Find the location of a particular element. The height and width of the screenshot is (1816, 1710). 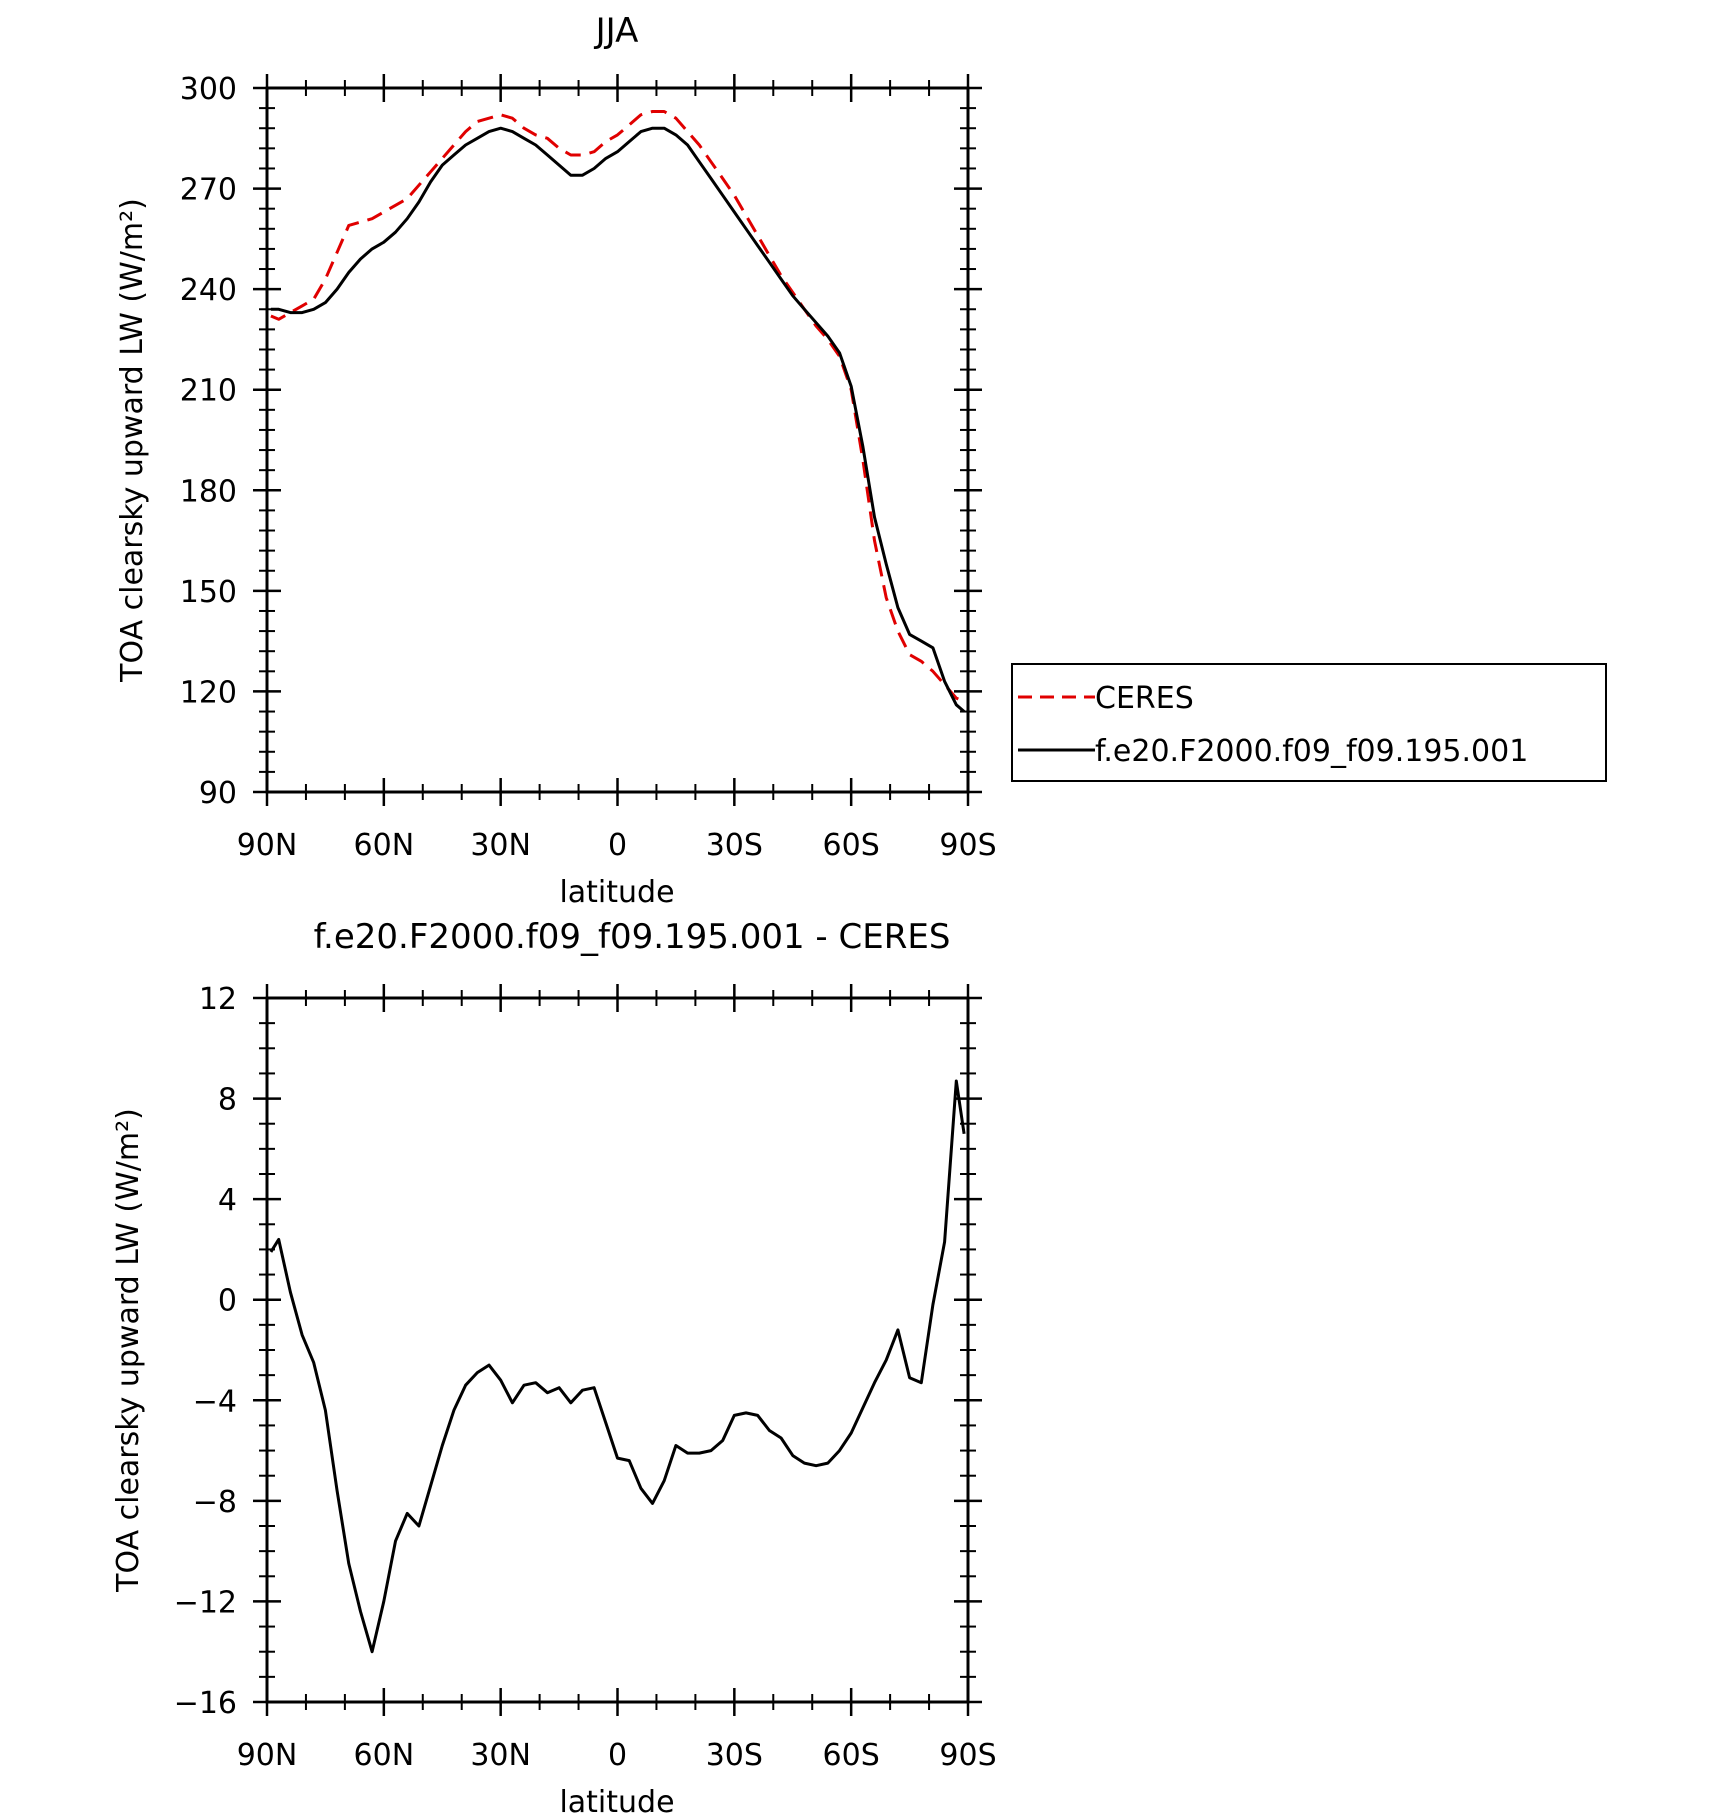

bottom-chart-ytick-label: 12 is located at coordinates (218, 999).